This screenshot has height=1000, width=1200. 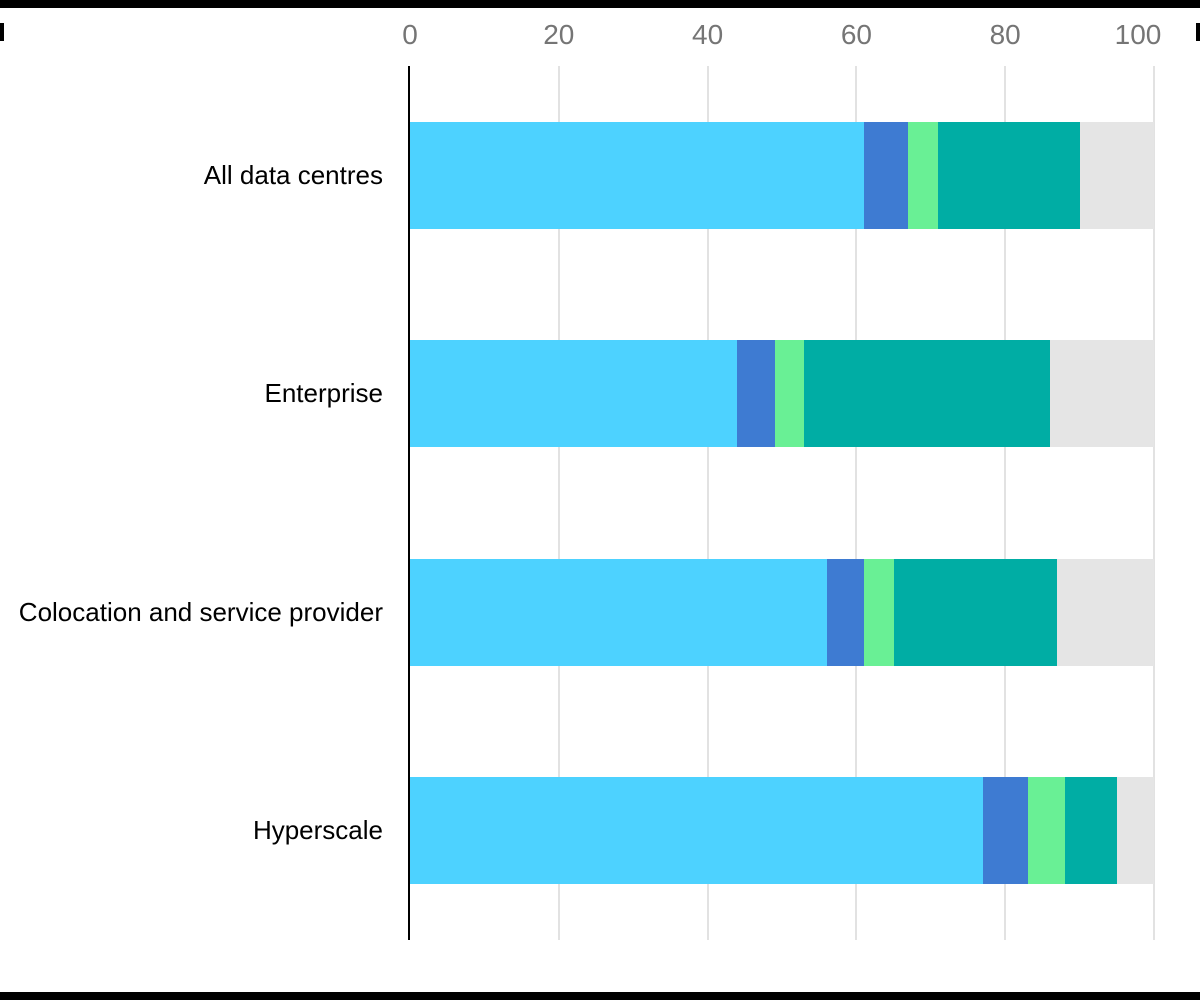 I want to click on x-axis-tick-labels: 0 20 40 60 80 100, so click(x=781, y=35).